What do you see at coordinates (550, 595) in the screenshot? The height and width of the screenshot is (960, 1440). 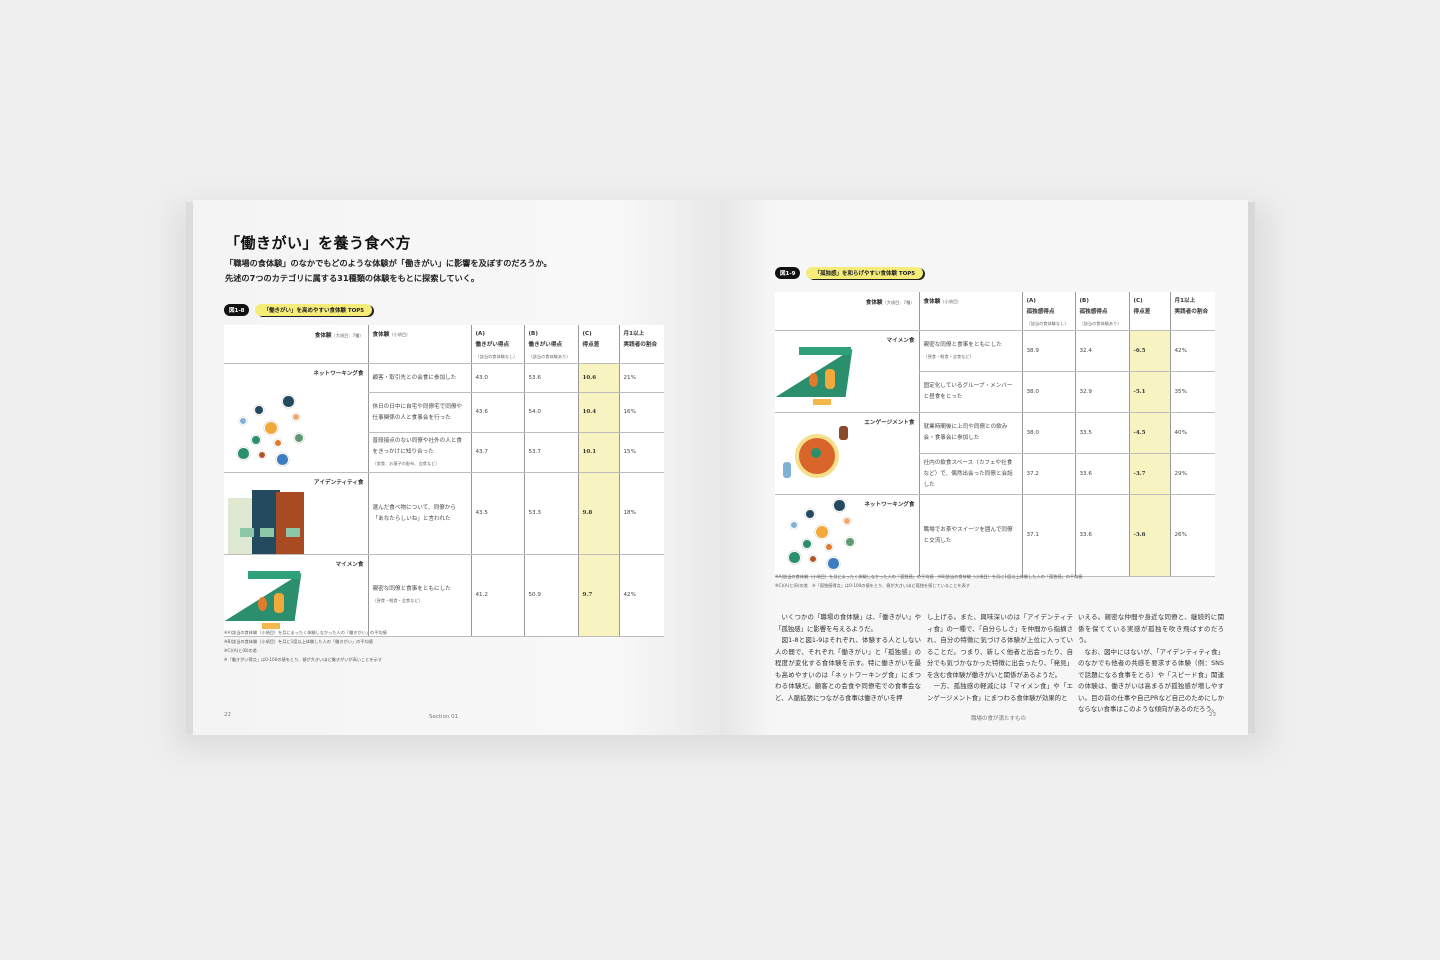 I see `value-b: 50.9` at bounding box center [550, 595].